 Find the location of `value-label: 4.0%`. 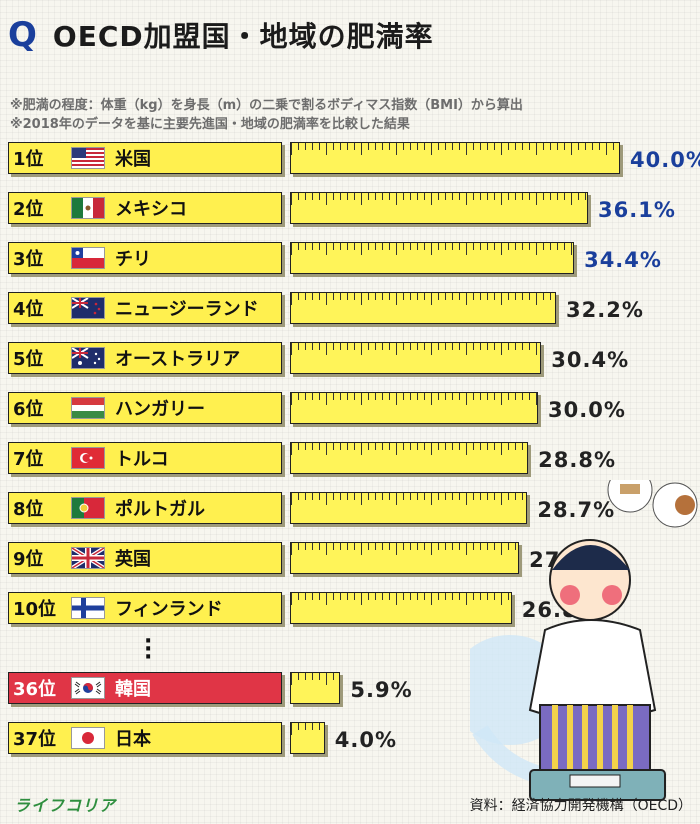

value-label: 4.0% is located at coordinates (366, 740).